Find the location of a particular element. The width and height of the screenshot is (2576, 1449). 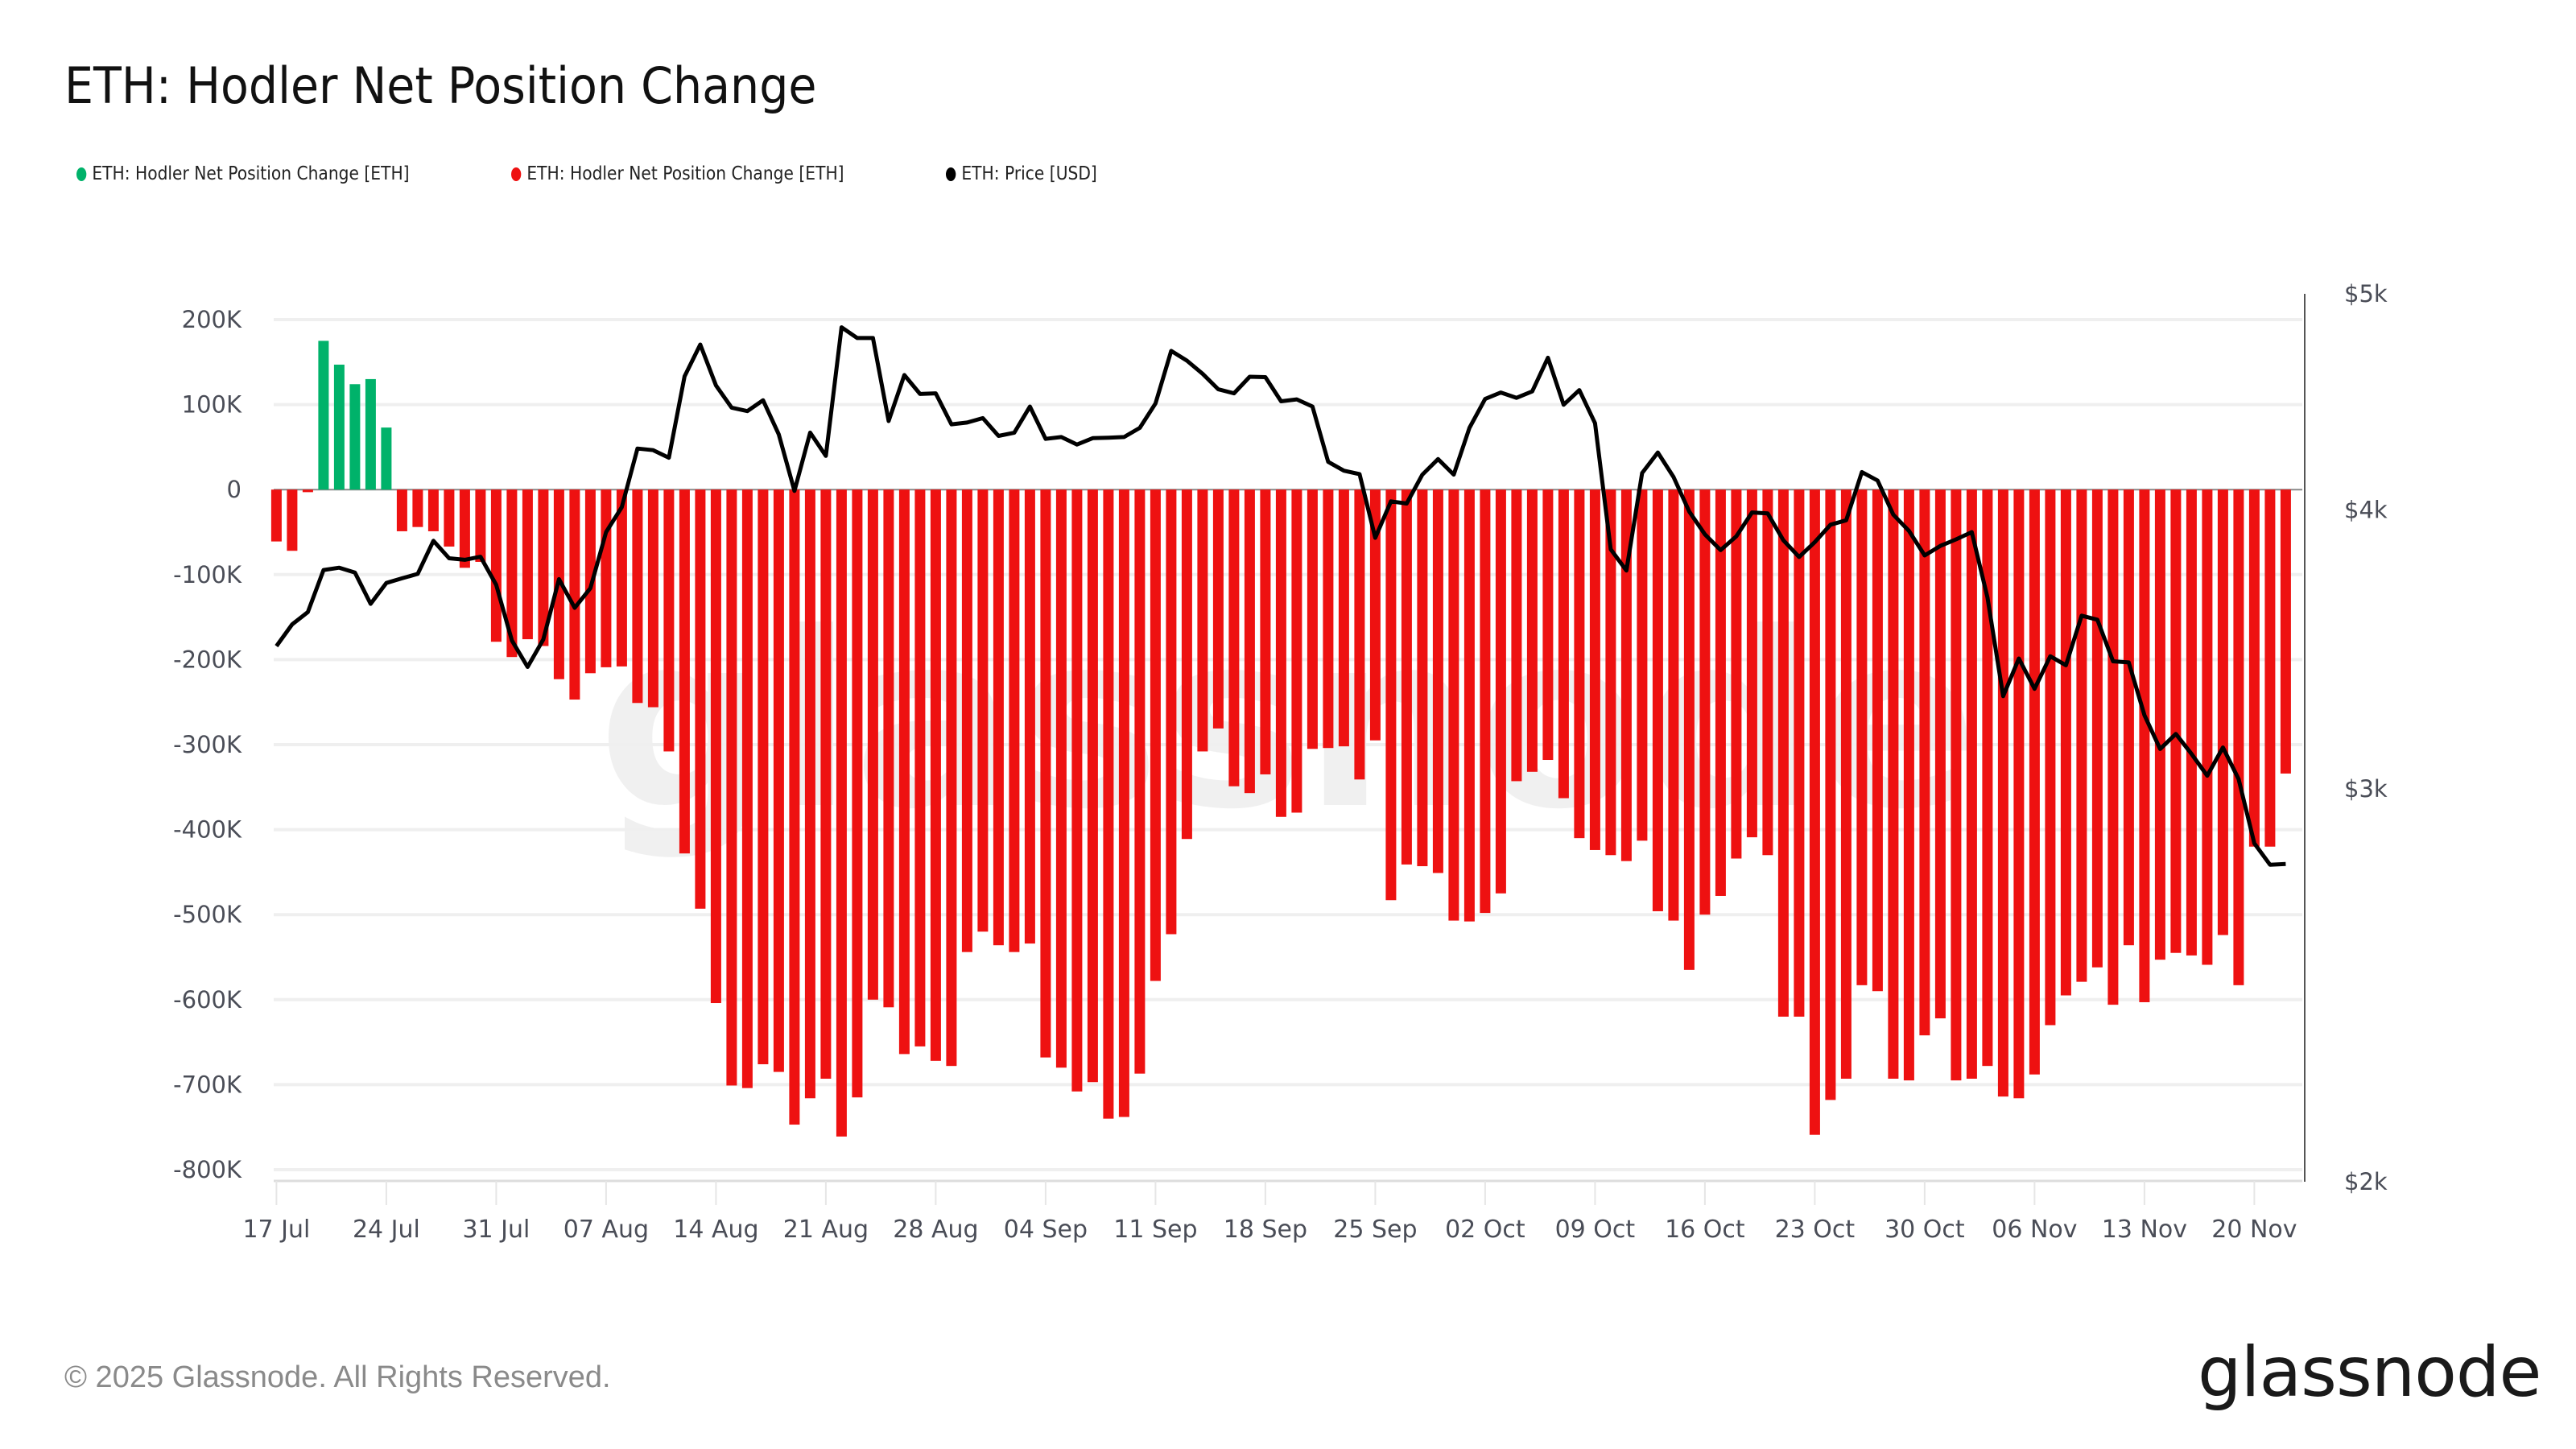

legend-item-negative-change: ETH: Hodler Net Position Change [ETH] is located at coordinates (677, 173).